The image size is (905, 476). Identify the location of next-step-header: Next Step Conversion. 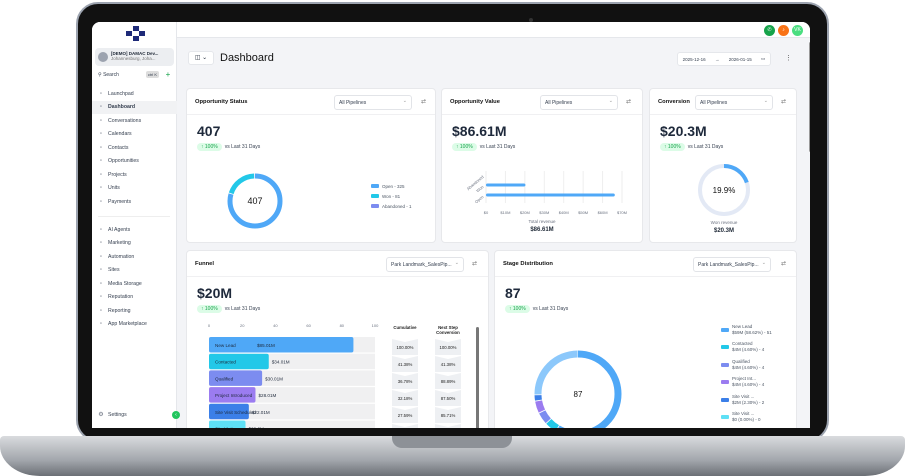
(448, 330).